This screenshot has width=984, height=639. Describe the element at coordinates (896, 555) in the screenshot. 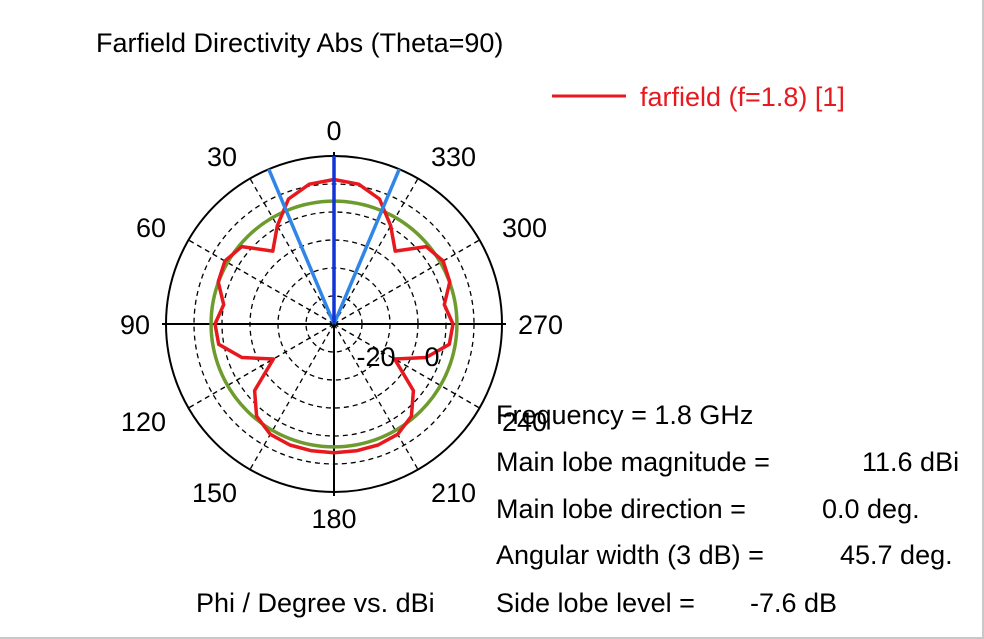

I see `info-angular-width-value: 45.7 deg.` at that location.